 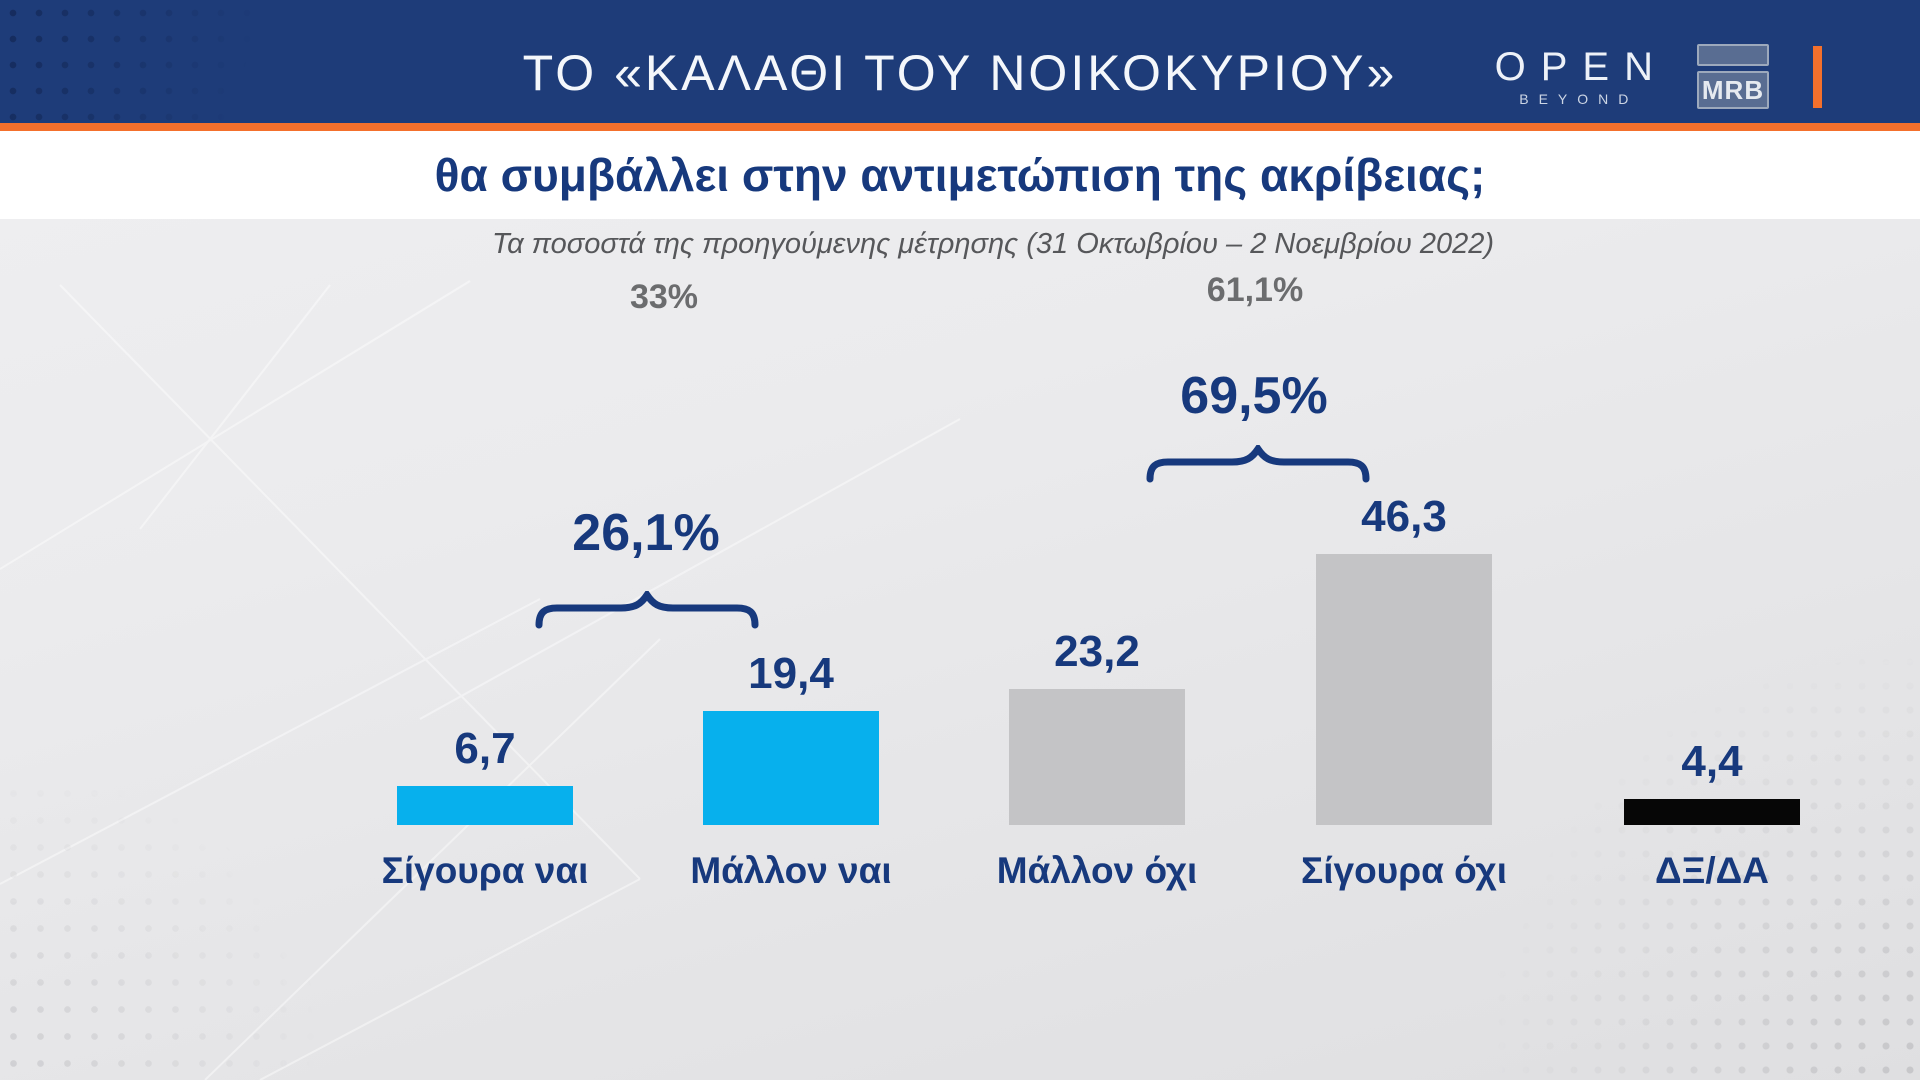 What do you see at coordinates (1097, 651) in the screenshot?
I see `bar-value-3: 23,2` at bounding box center [1097, 651].